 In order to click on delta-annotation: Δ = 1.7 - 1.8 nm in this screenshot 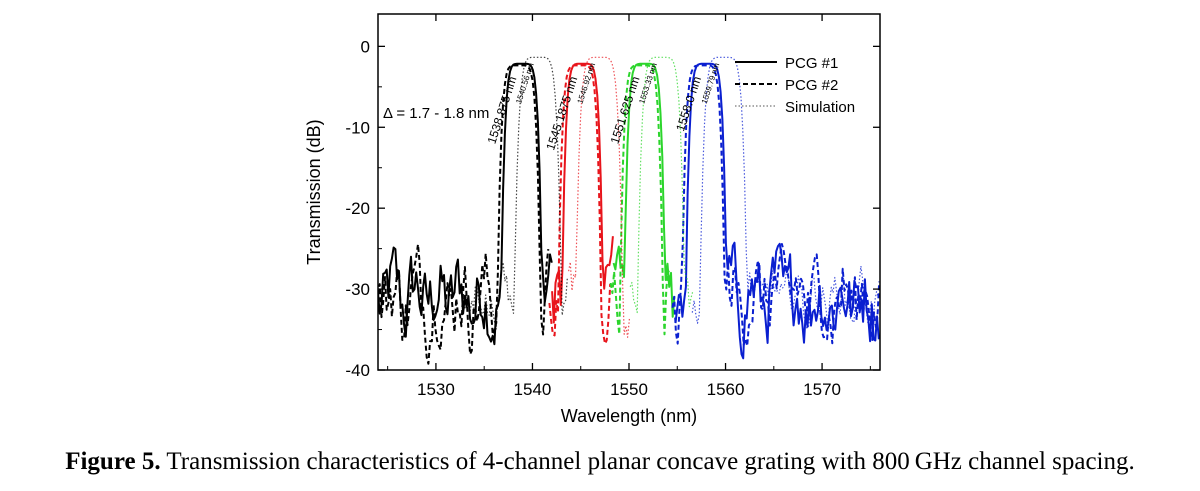, I will do `click(436, 113)`.